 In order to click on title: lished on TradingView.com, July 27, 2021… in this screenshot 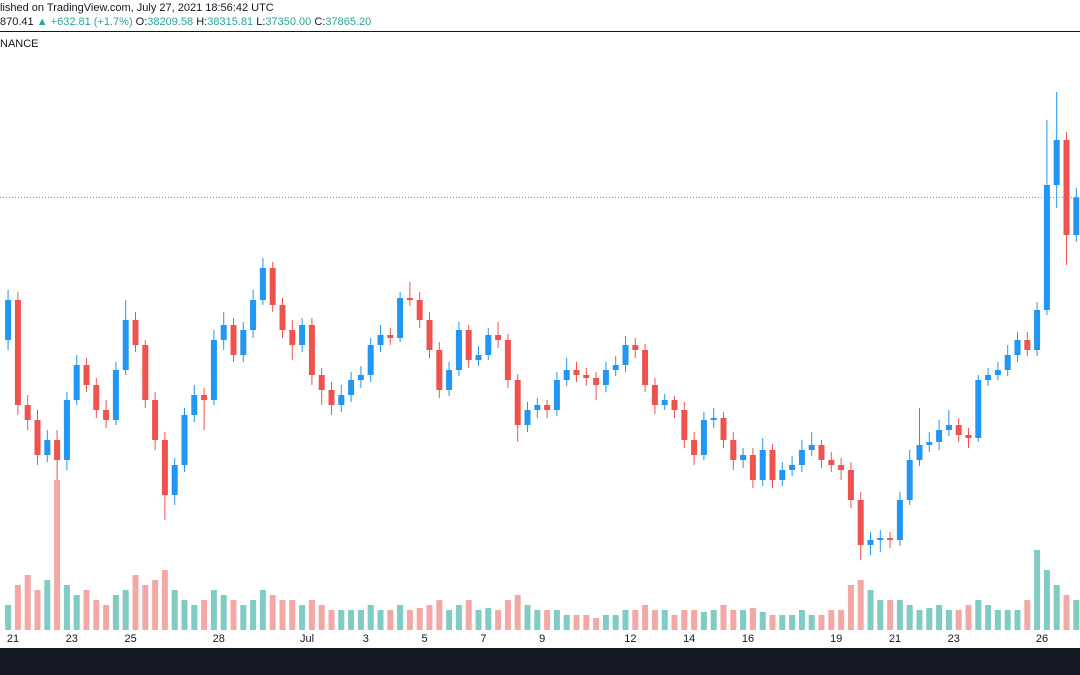, I will do `click(137, 8)`.